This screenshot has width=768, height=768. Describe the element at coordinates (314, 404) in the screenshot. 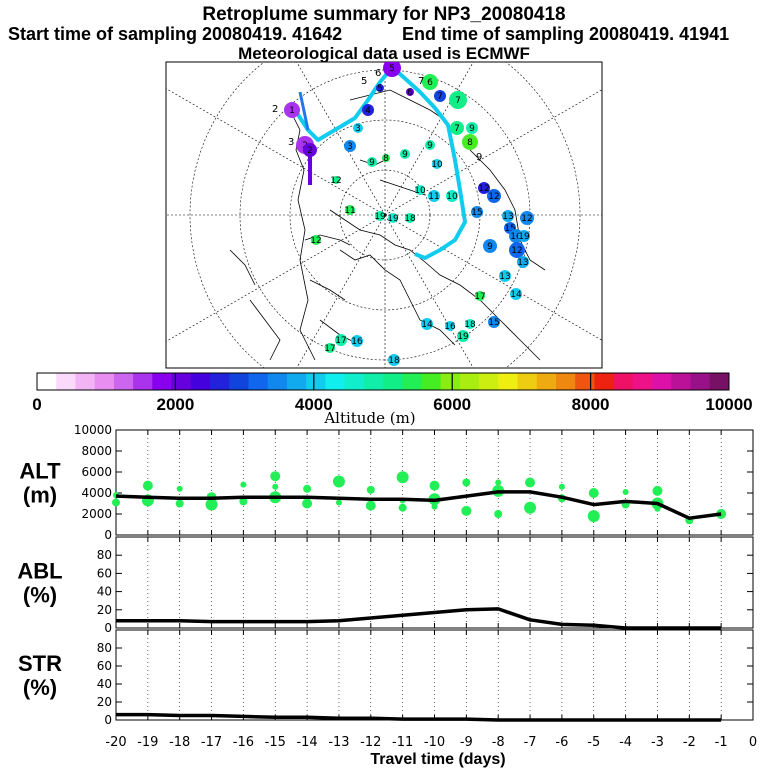

I see `colorbar-tick-label: 4000` at that location.